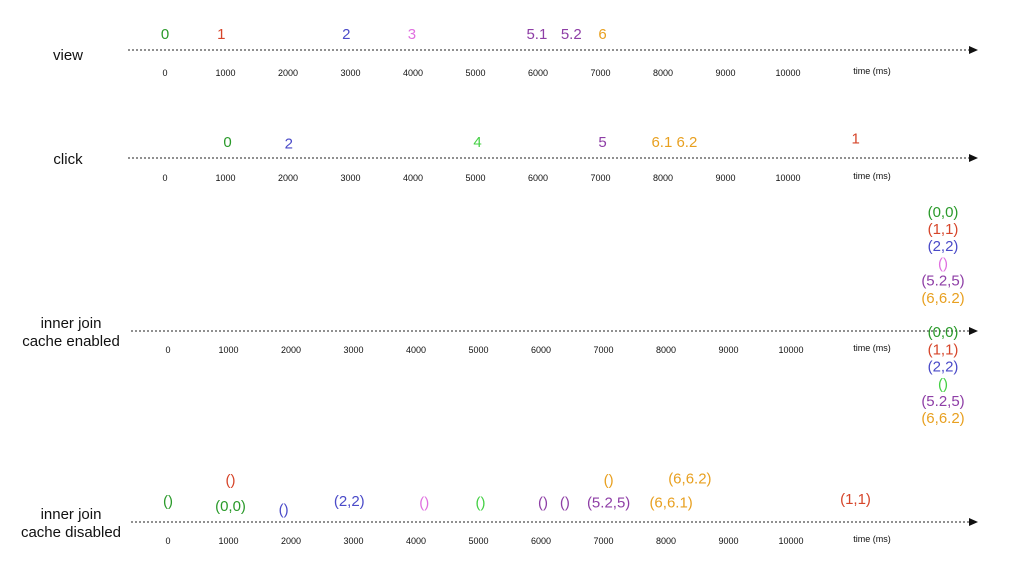 Image resolution: width=1010 pixels, height=584 pixels. I want to click on timeline-label: view, so click(68, 55).